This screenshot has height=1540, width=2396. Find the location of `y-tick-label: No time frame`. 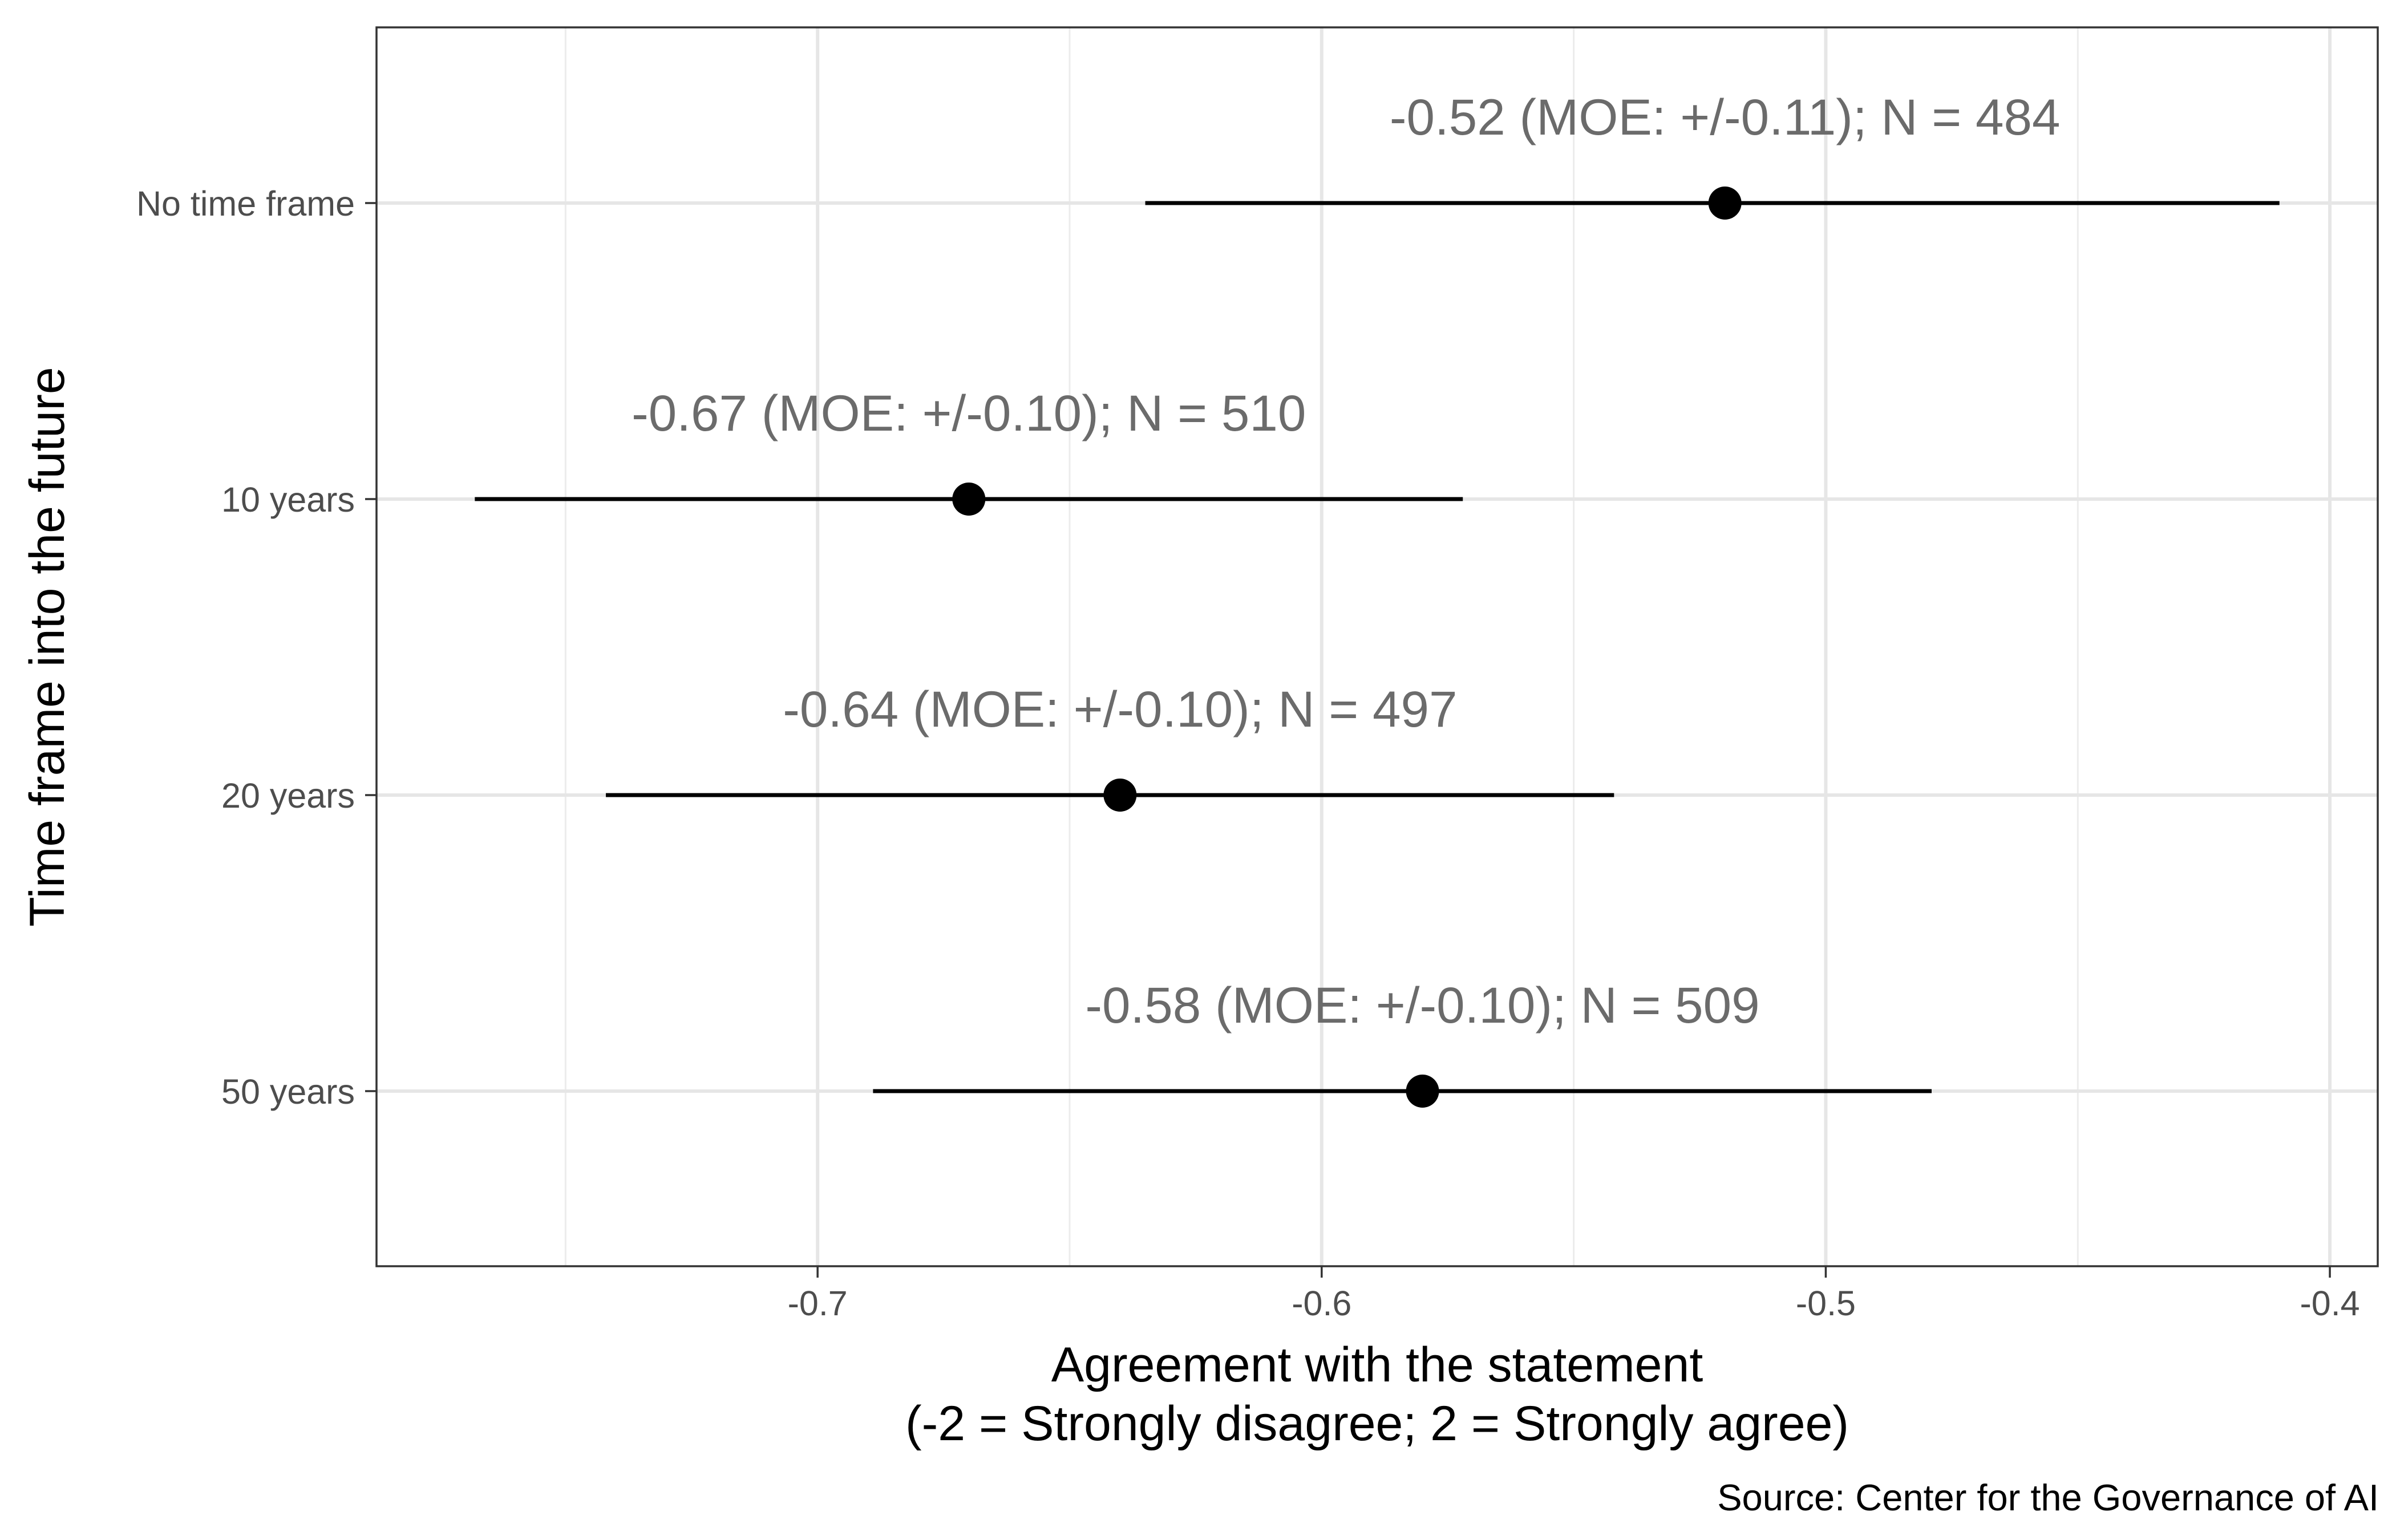

y-tick-label: No time frame is located at coordinates (246, 203).